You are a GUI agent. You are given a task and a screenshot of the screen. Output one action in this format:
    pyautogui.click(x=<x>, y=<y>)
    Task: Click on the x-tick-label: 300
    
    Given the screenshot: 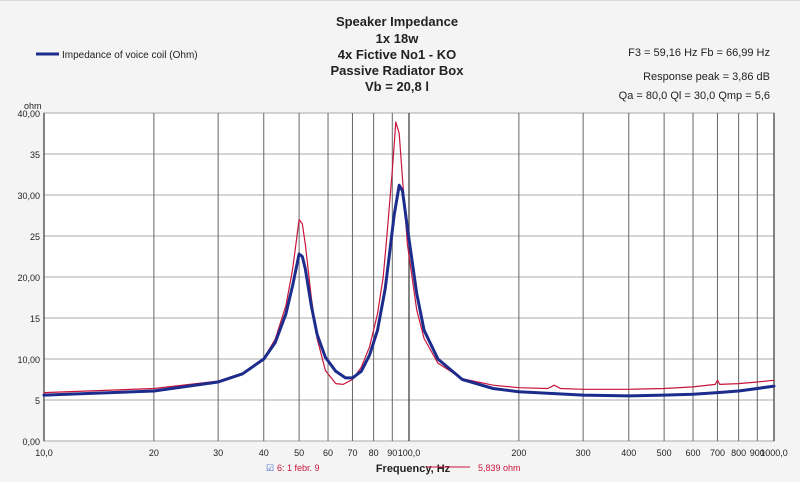 What is the action you would take?
    pyautogui.click(x=583, y=453)
    